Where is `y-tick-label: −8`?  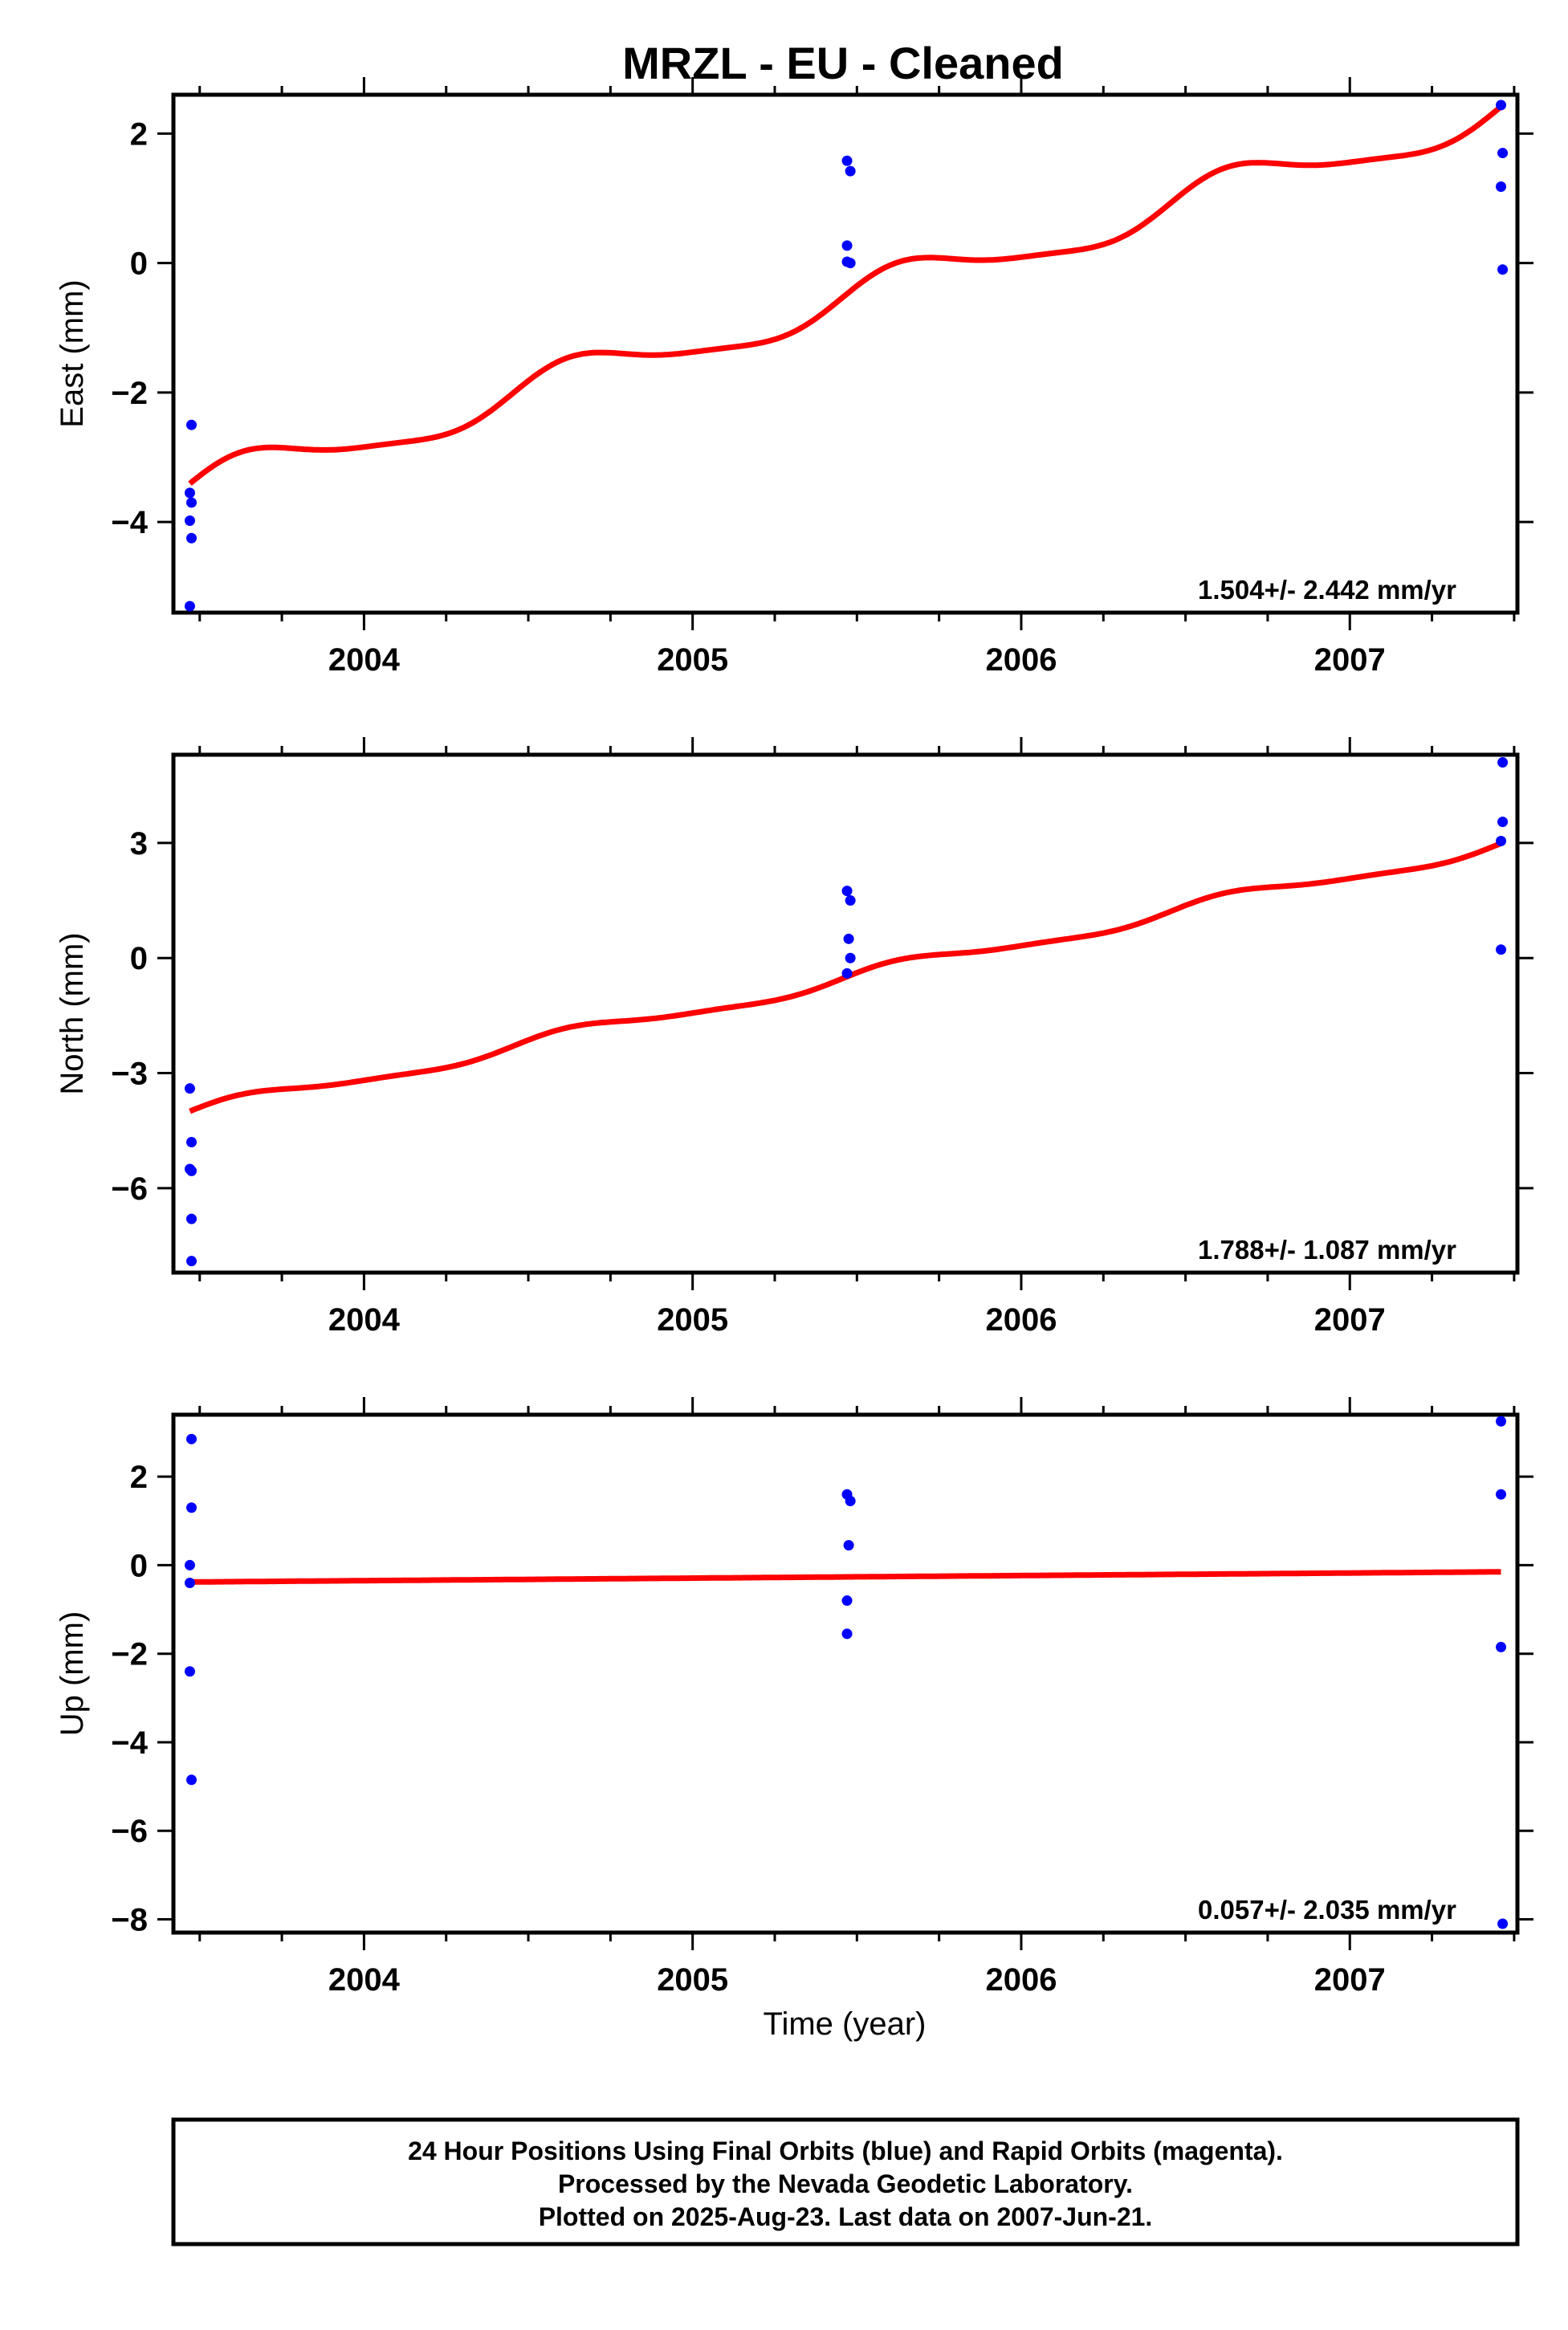 y-tick-label: −8 is located at coordinates (129, 1919).